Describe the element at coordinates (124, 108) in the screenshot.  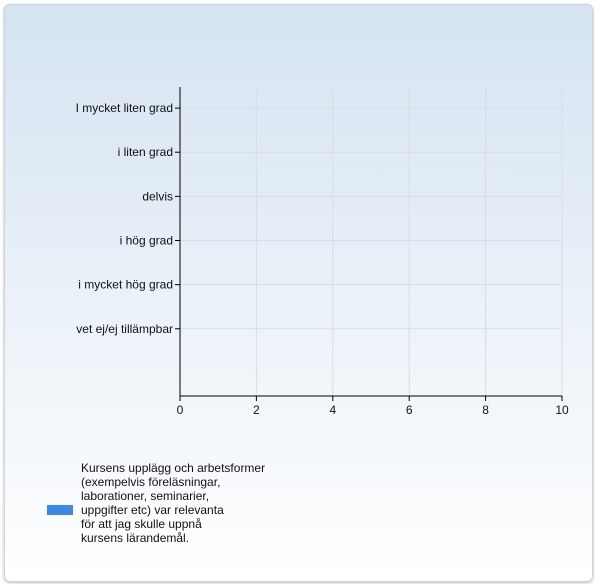
I see `y-tick-label: I mycket liten grad` at that location.